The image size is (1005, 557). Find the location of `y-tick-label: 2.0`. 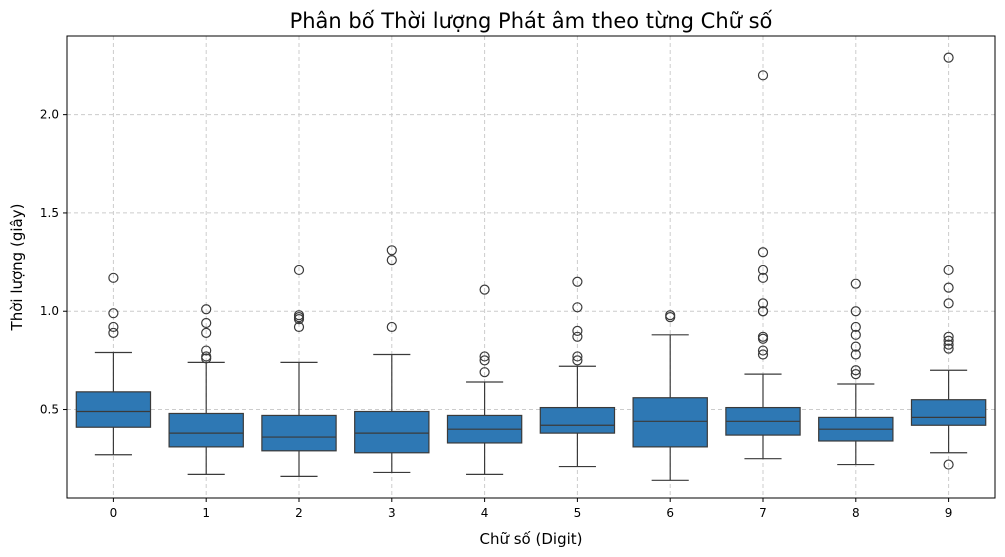

y-tick-label: 2.0 is located at coordinates (49, 115).